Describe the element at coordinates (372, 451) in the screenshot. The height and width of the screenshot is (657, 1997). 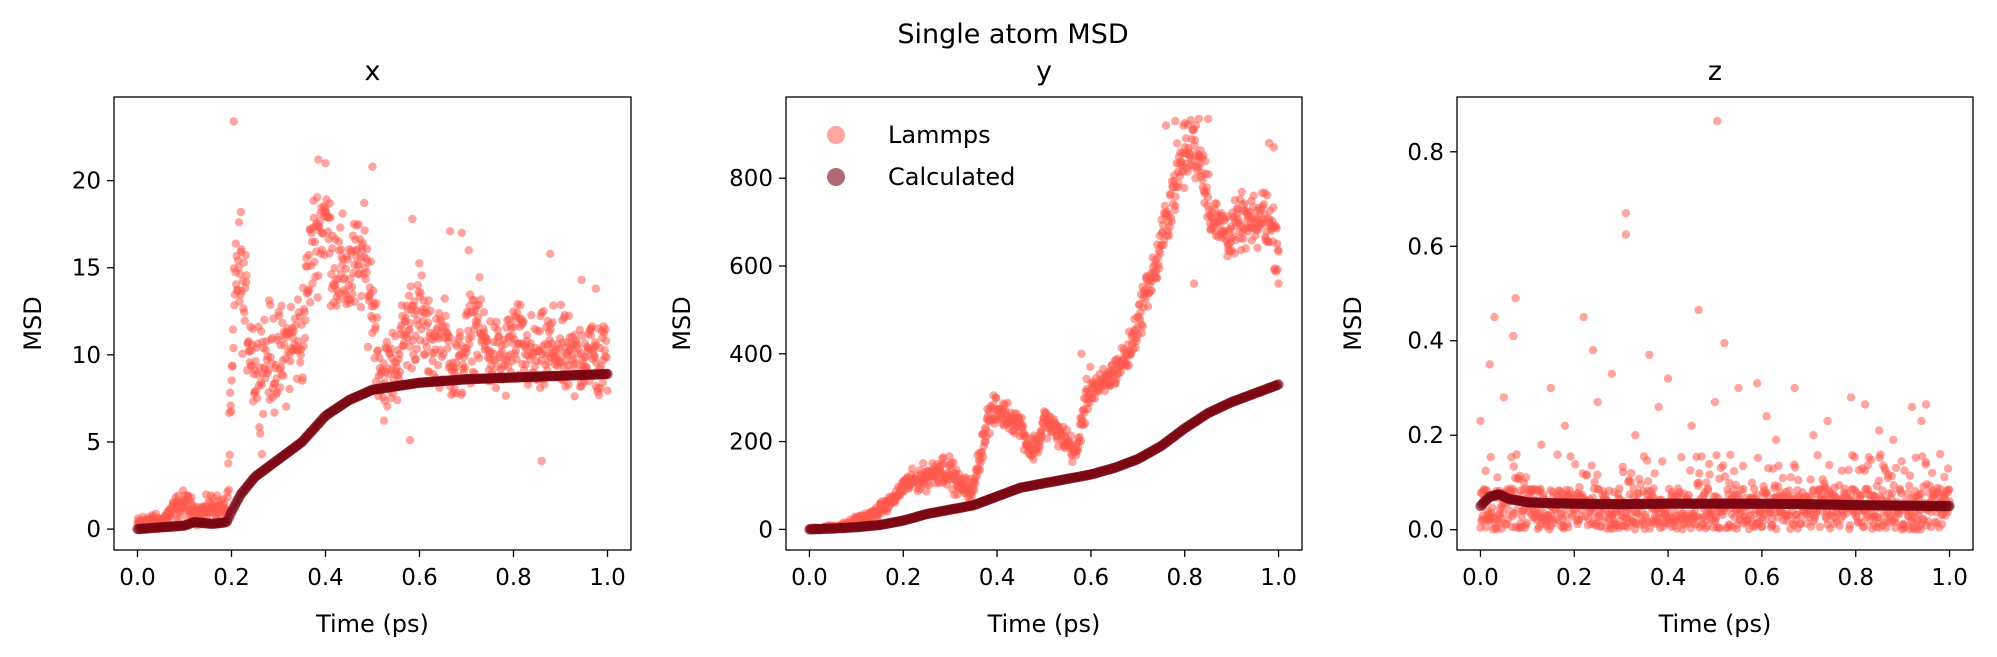
I see `series-calculated` at that location.